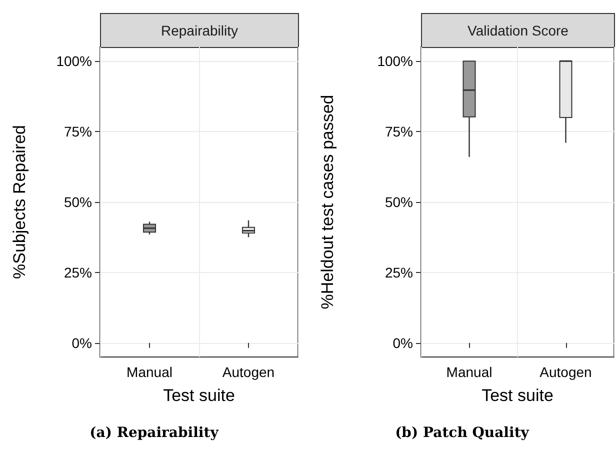 This screenshot has width=616, height=467. I want to click on text: (a) Repairability, so click(154, 433).